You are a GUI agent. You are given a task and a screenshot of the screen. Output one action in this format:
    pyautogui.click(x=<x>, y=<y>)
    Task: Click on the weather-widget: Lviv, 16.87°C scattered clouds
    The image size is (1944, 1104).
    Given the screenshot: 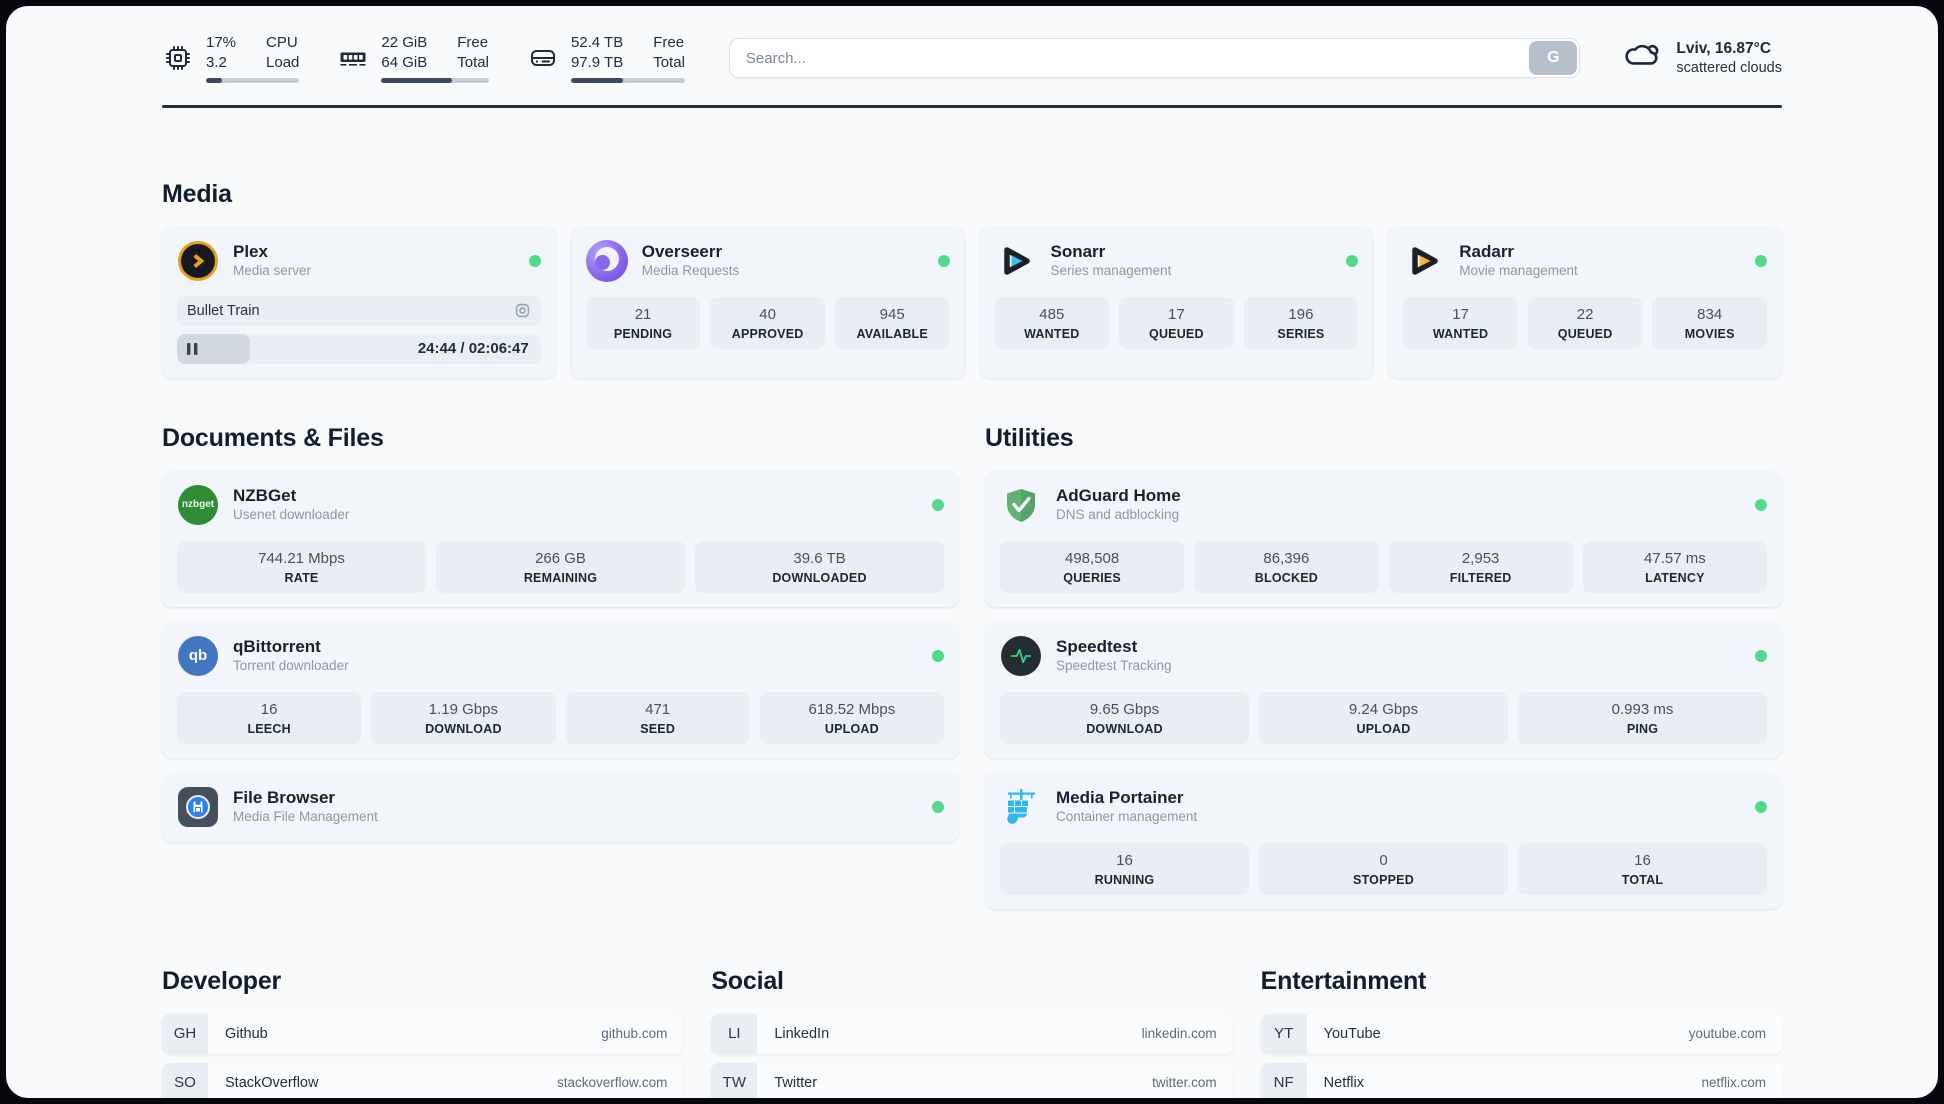 What is the action you would take?
    pyautogui.click(x=1701, y=58)
    